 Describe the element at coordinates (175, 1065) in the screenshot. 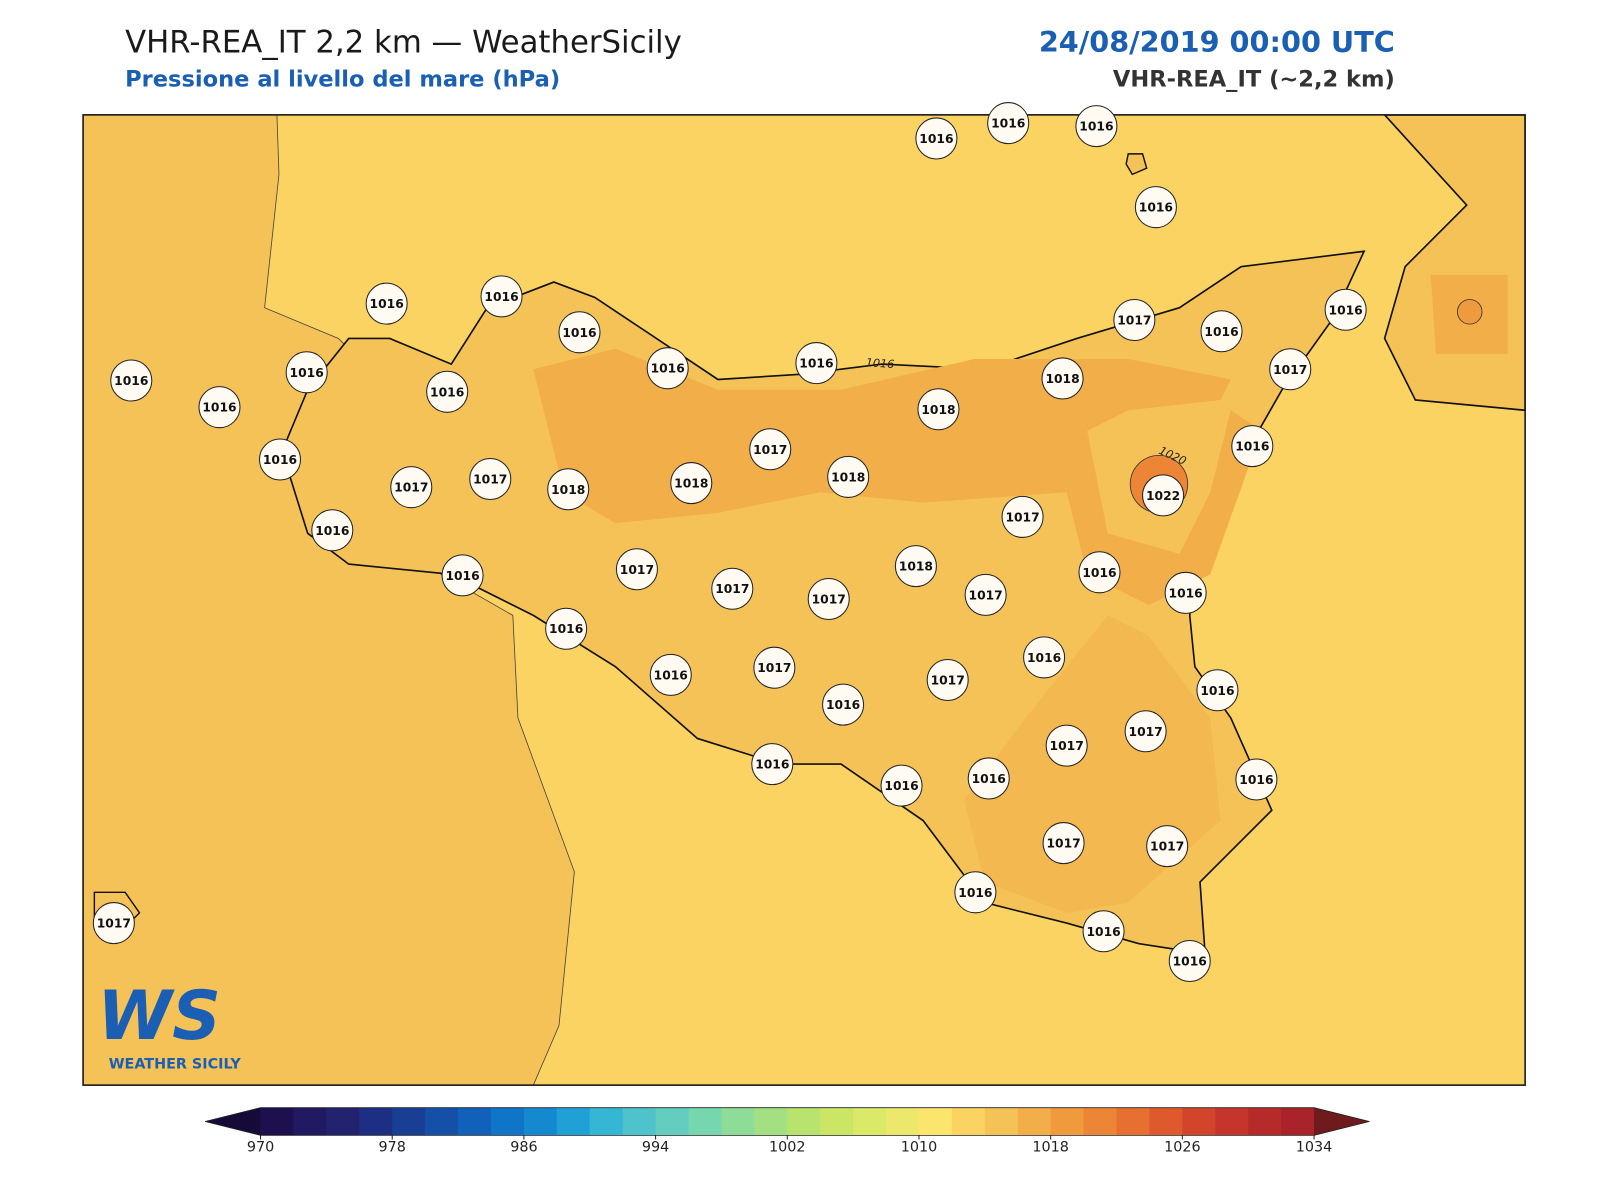

I see `logo-name: WEATHER SICILY` at that location.